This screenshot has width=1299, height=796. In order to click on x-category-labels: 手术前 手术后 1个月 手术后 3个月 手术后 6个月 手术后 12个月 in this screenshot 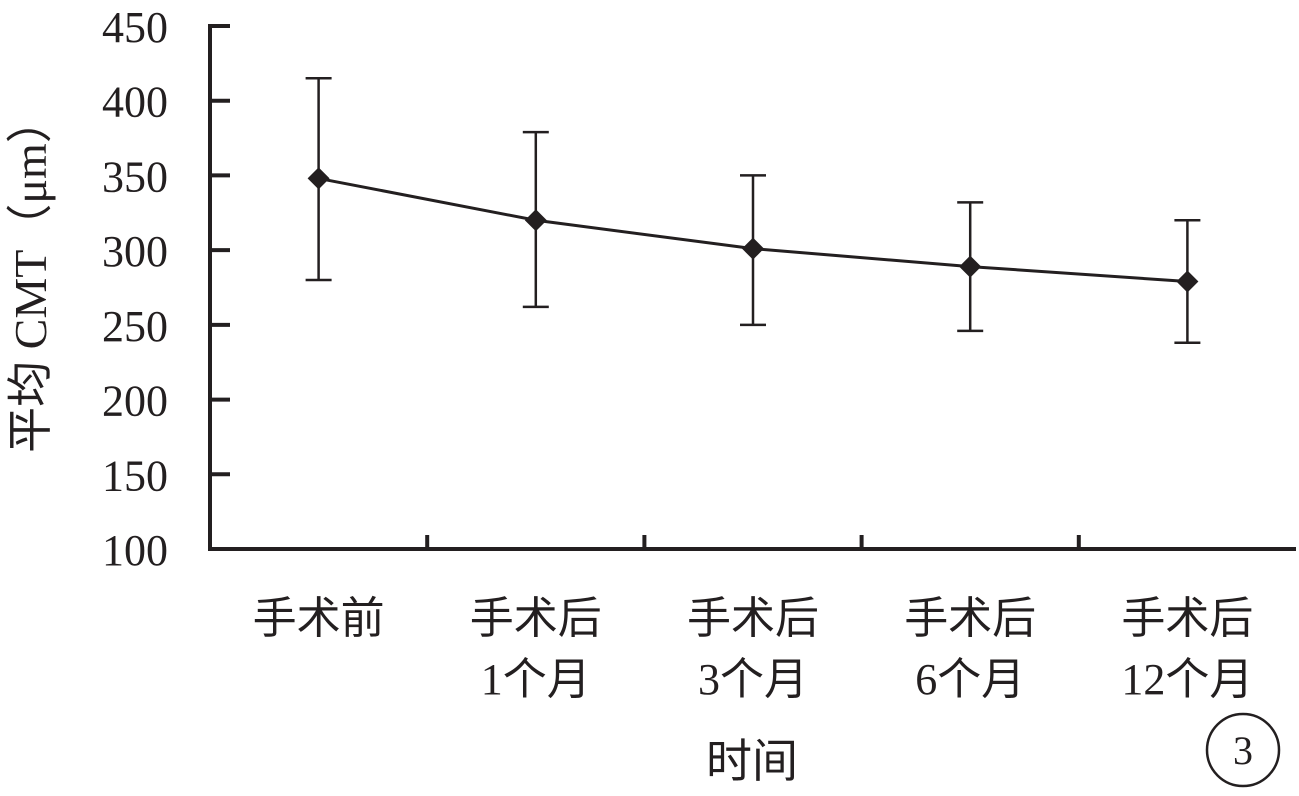, I will do `click(753, 649)`.